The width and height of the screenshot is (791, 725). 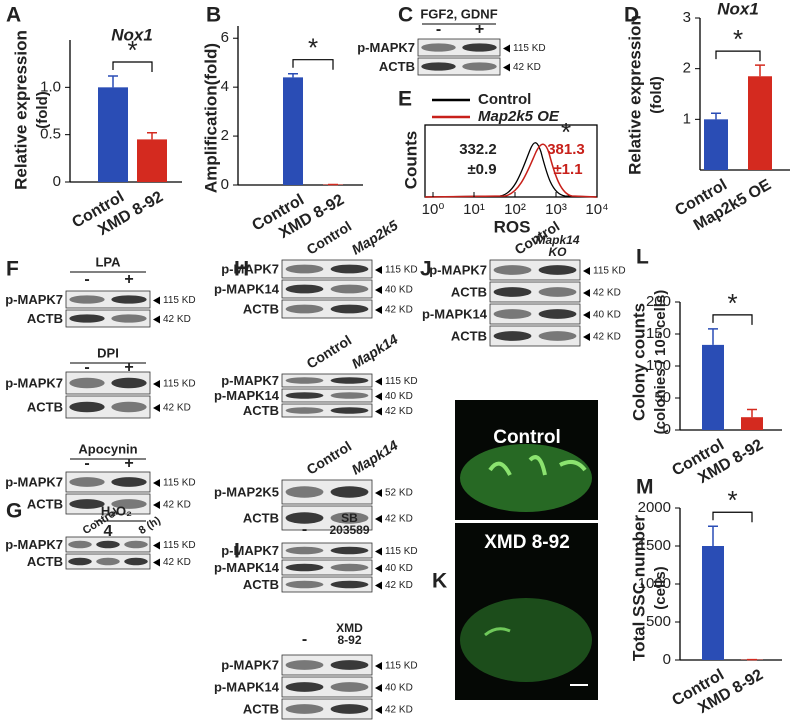 I want to click on y-tick-label: 2000, so click(x=654, y=507).